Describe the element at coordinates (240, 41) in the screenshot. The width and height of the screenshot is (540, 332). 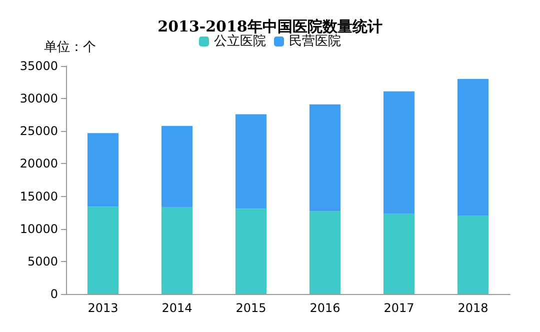
I see `legend-label: 公立医院` at that location.